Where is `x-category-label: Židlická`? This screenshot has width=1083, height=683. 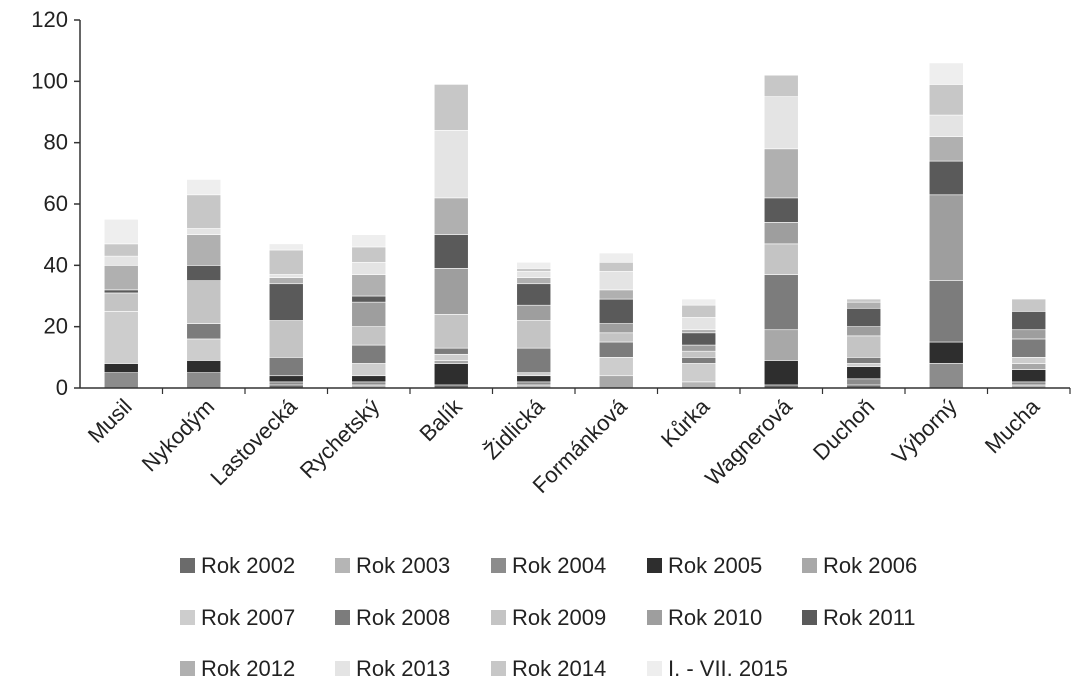
x-category-label: Židlická is located at coordinates (514, 428).